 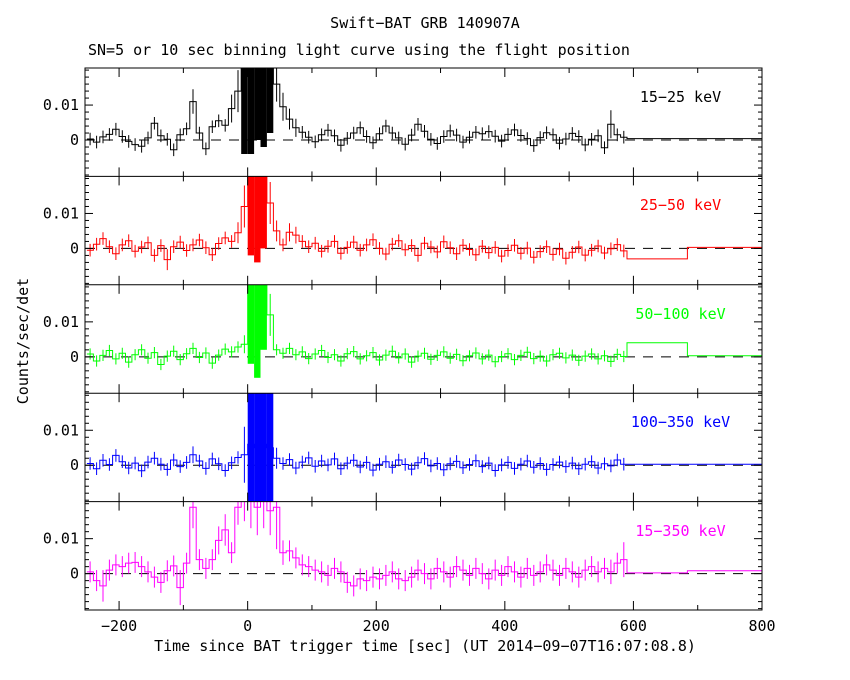 What do you see at coordinates (680, 205) in the screenshot?
I see `panel-label-25-50-kev: 25−50 keV` at bounding box center [680, 205].